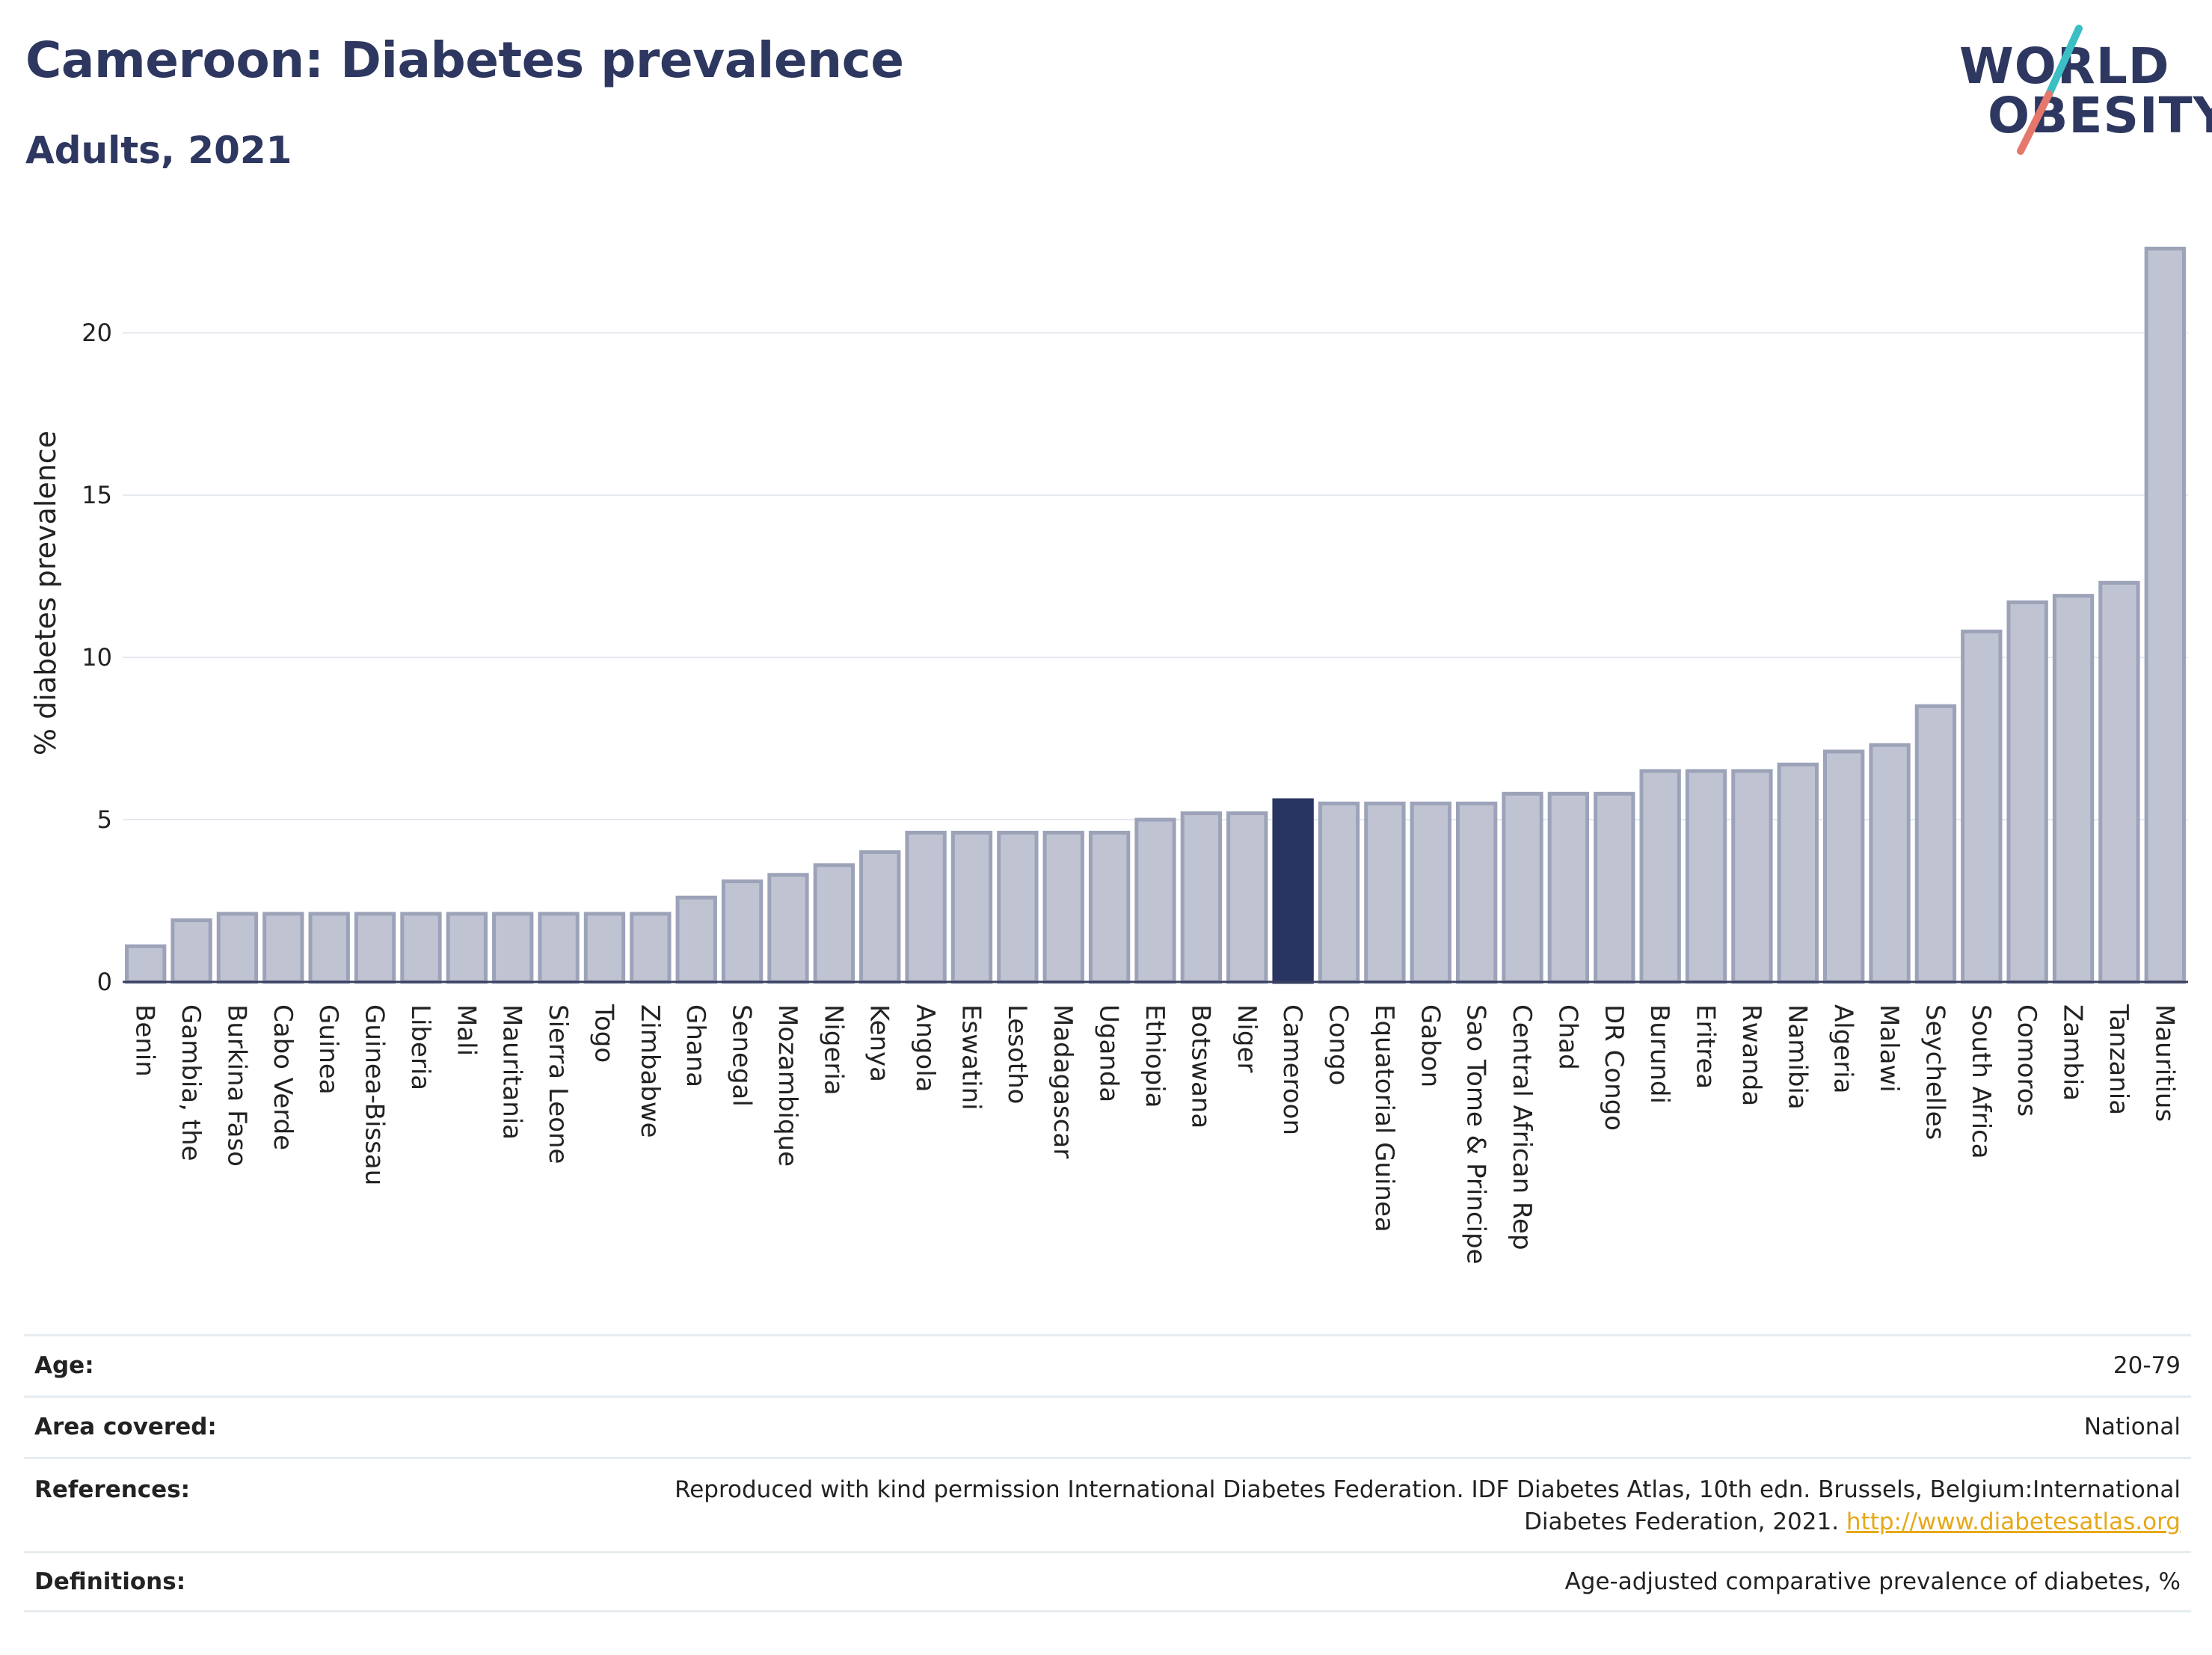 This screenshot has height=1655, width=2212. Describe the element at coordinates (97, 495) in the screenshot. I see `y-tick-label: 15` at that location.